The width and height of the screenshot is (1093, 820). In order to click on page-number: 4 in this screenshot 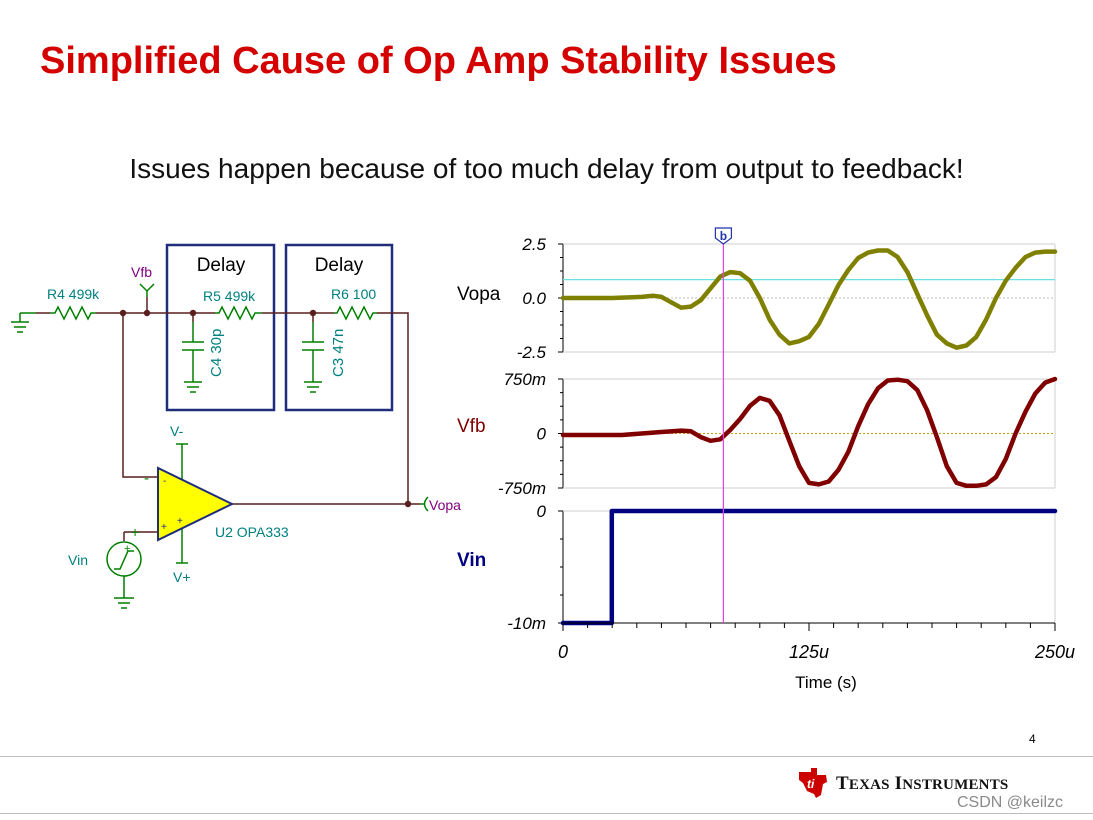, I will do `click(1032, 739)`.